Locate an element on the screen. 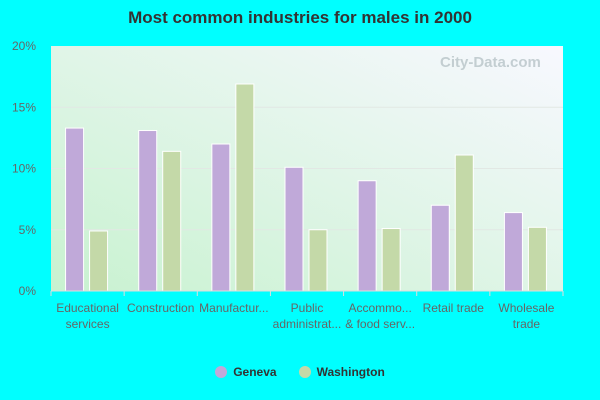  legend-label: Washington is located at coordinates (350, 372).